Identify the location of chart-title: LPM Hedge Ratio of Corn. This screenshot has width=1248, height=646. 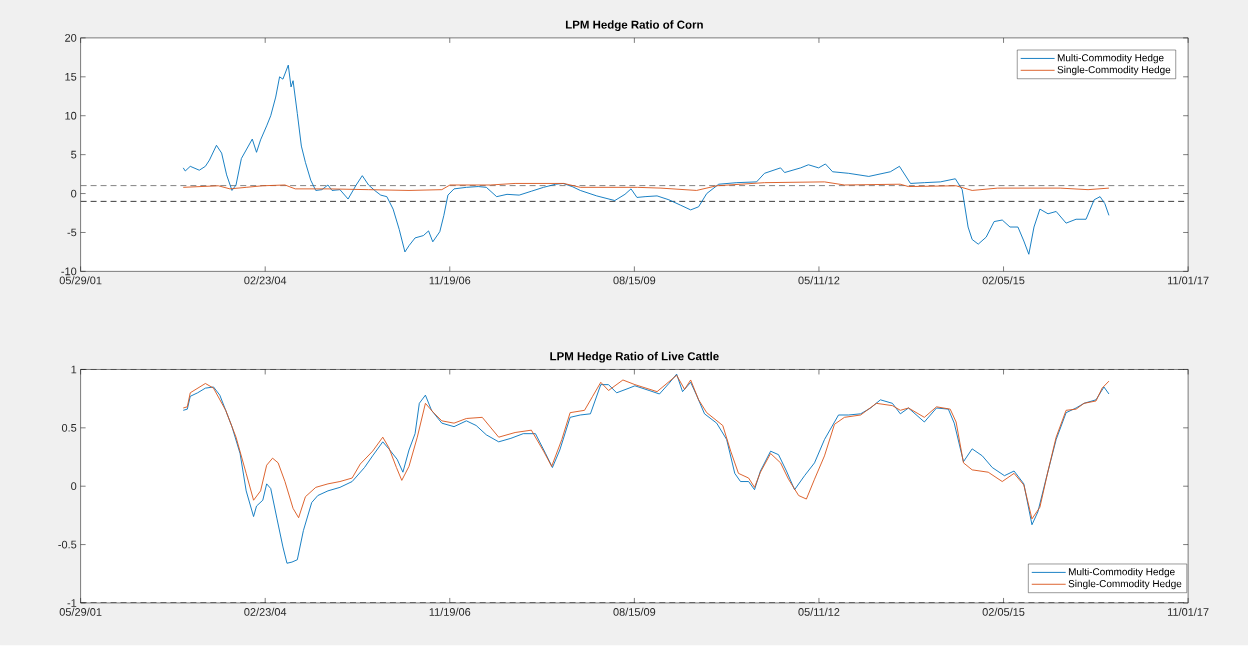
(634, 26).